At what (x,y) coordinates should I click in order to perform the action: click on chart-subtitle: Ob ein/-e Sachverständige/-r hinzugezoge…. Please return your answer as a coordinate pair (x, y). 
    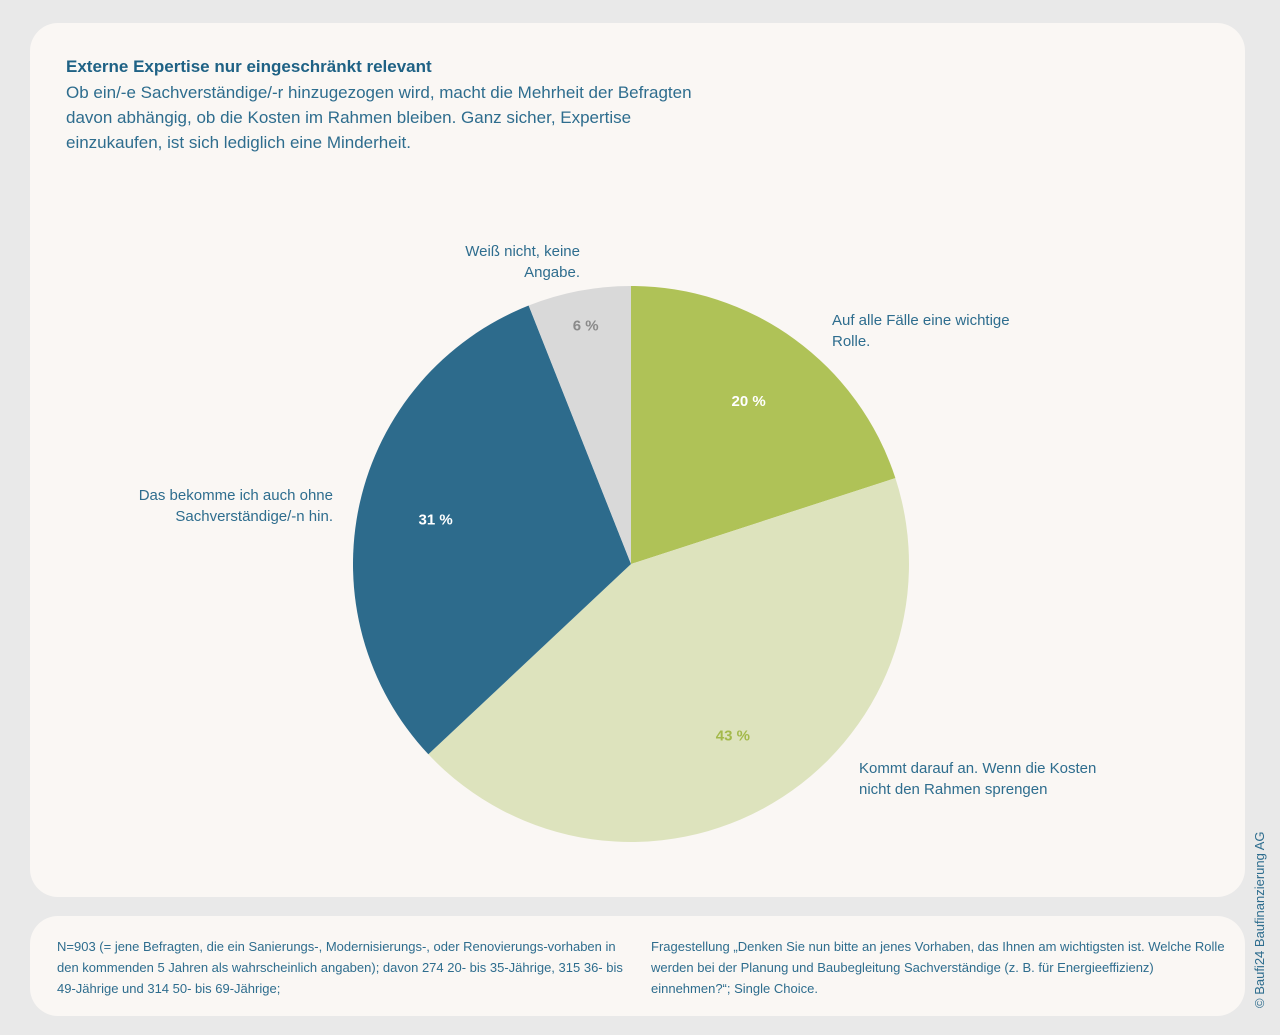
    Looking at the image, I should click on (379, 117).